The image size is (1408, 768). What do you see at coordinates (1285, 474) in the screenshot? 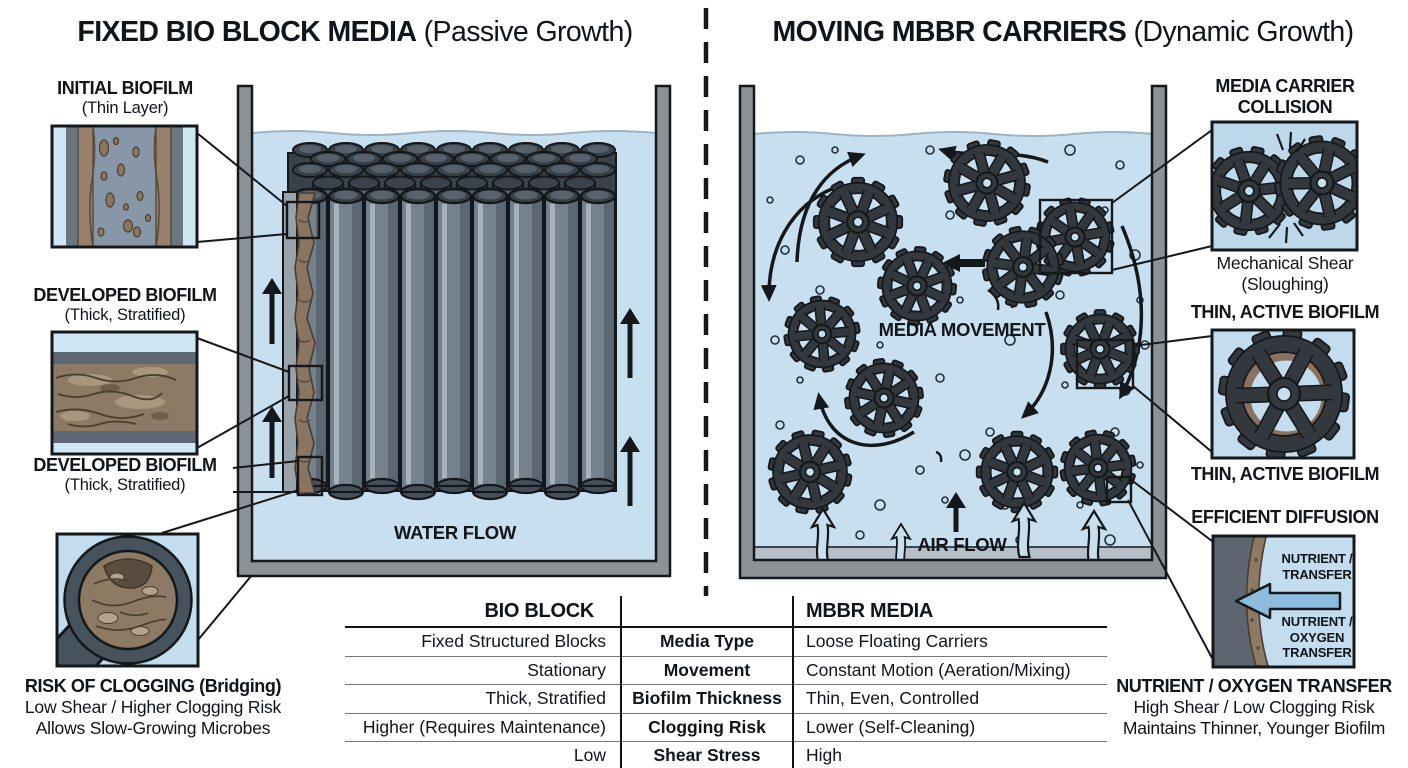
I see `thin-active-biofilm-title-2: THIN, ACTIVE BIOFILM` at bounding box center [1285, 474].